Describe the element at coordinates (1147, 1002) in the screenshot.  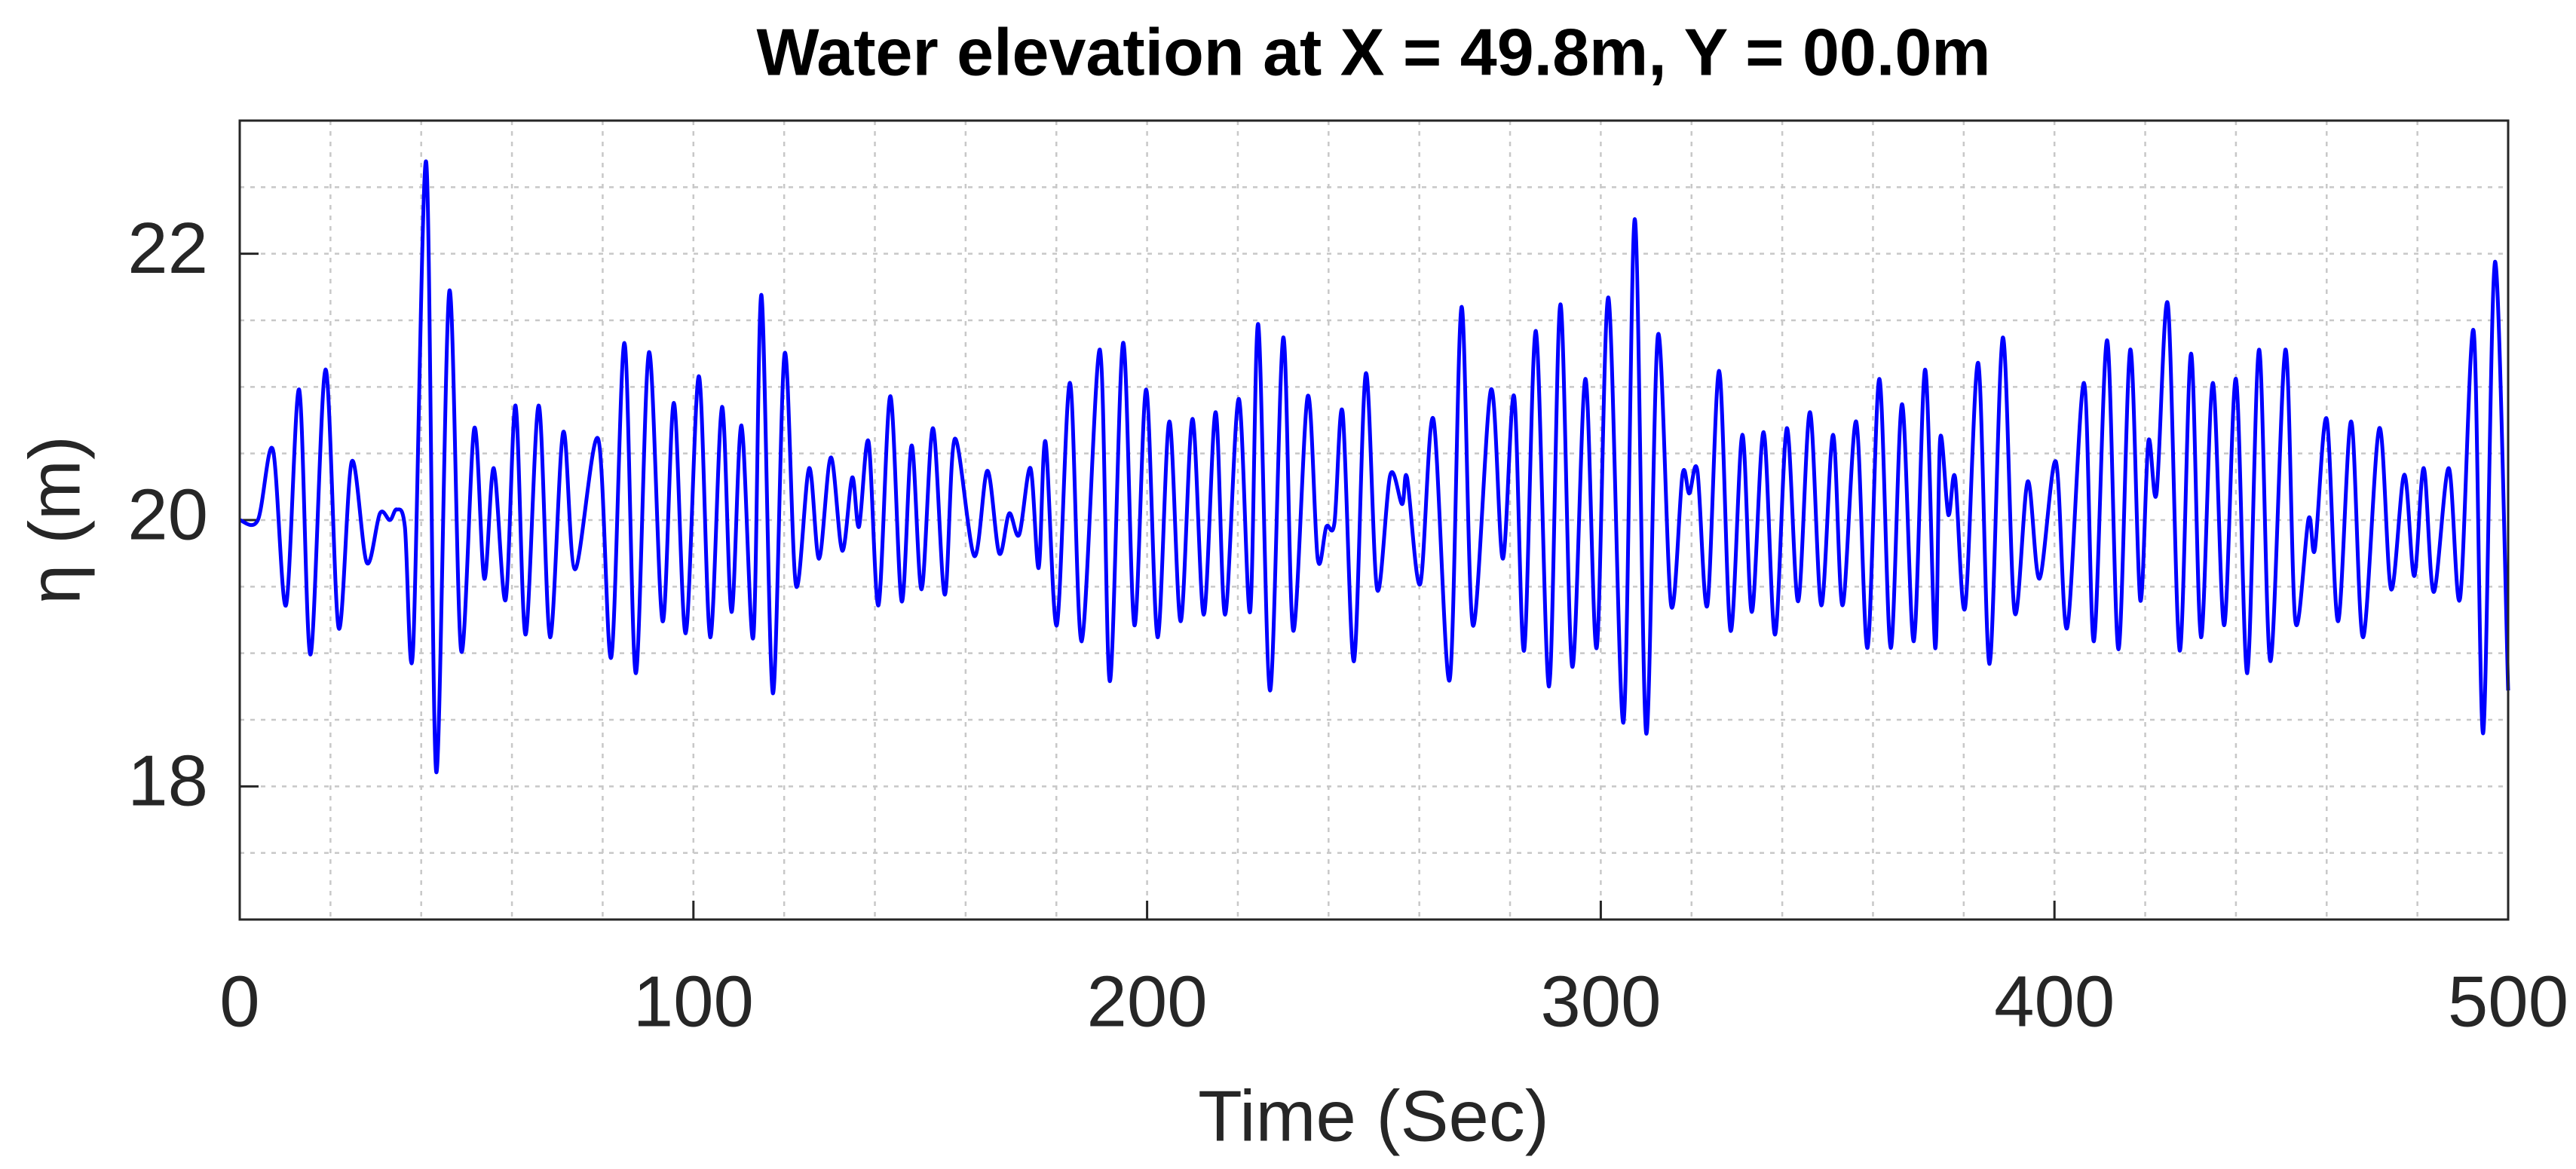
I see `x-tick-label: 200` at that location.